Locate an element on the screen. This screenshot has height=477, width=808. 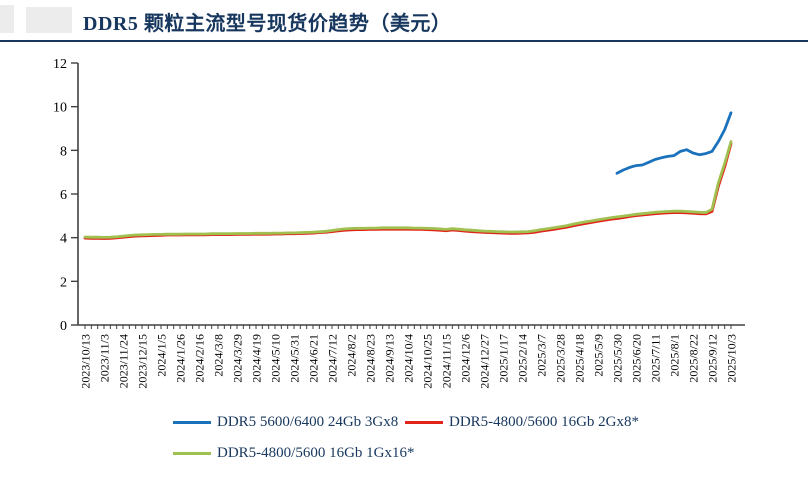
legend-row: DDR5-4800/5600 16Gb 1Gx16* is located at coordinates (404, 453).